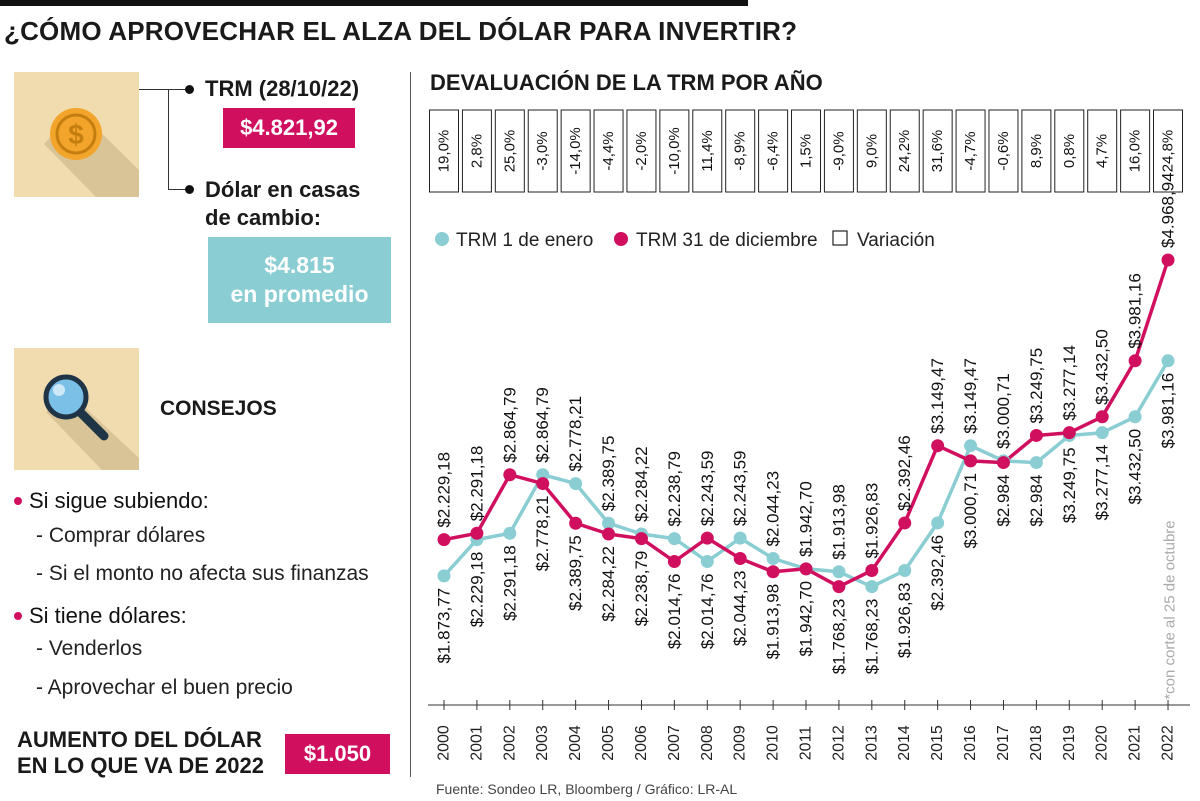  What do you see at coordinates (608, 474) in the screenshot?
I see `value-label-upper: $2.389,75` at bounding box center [608, 474].